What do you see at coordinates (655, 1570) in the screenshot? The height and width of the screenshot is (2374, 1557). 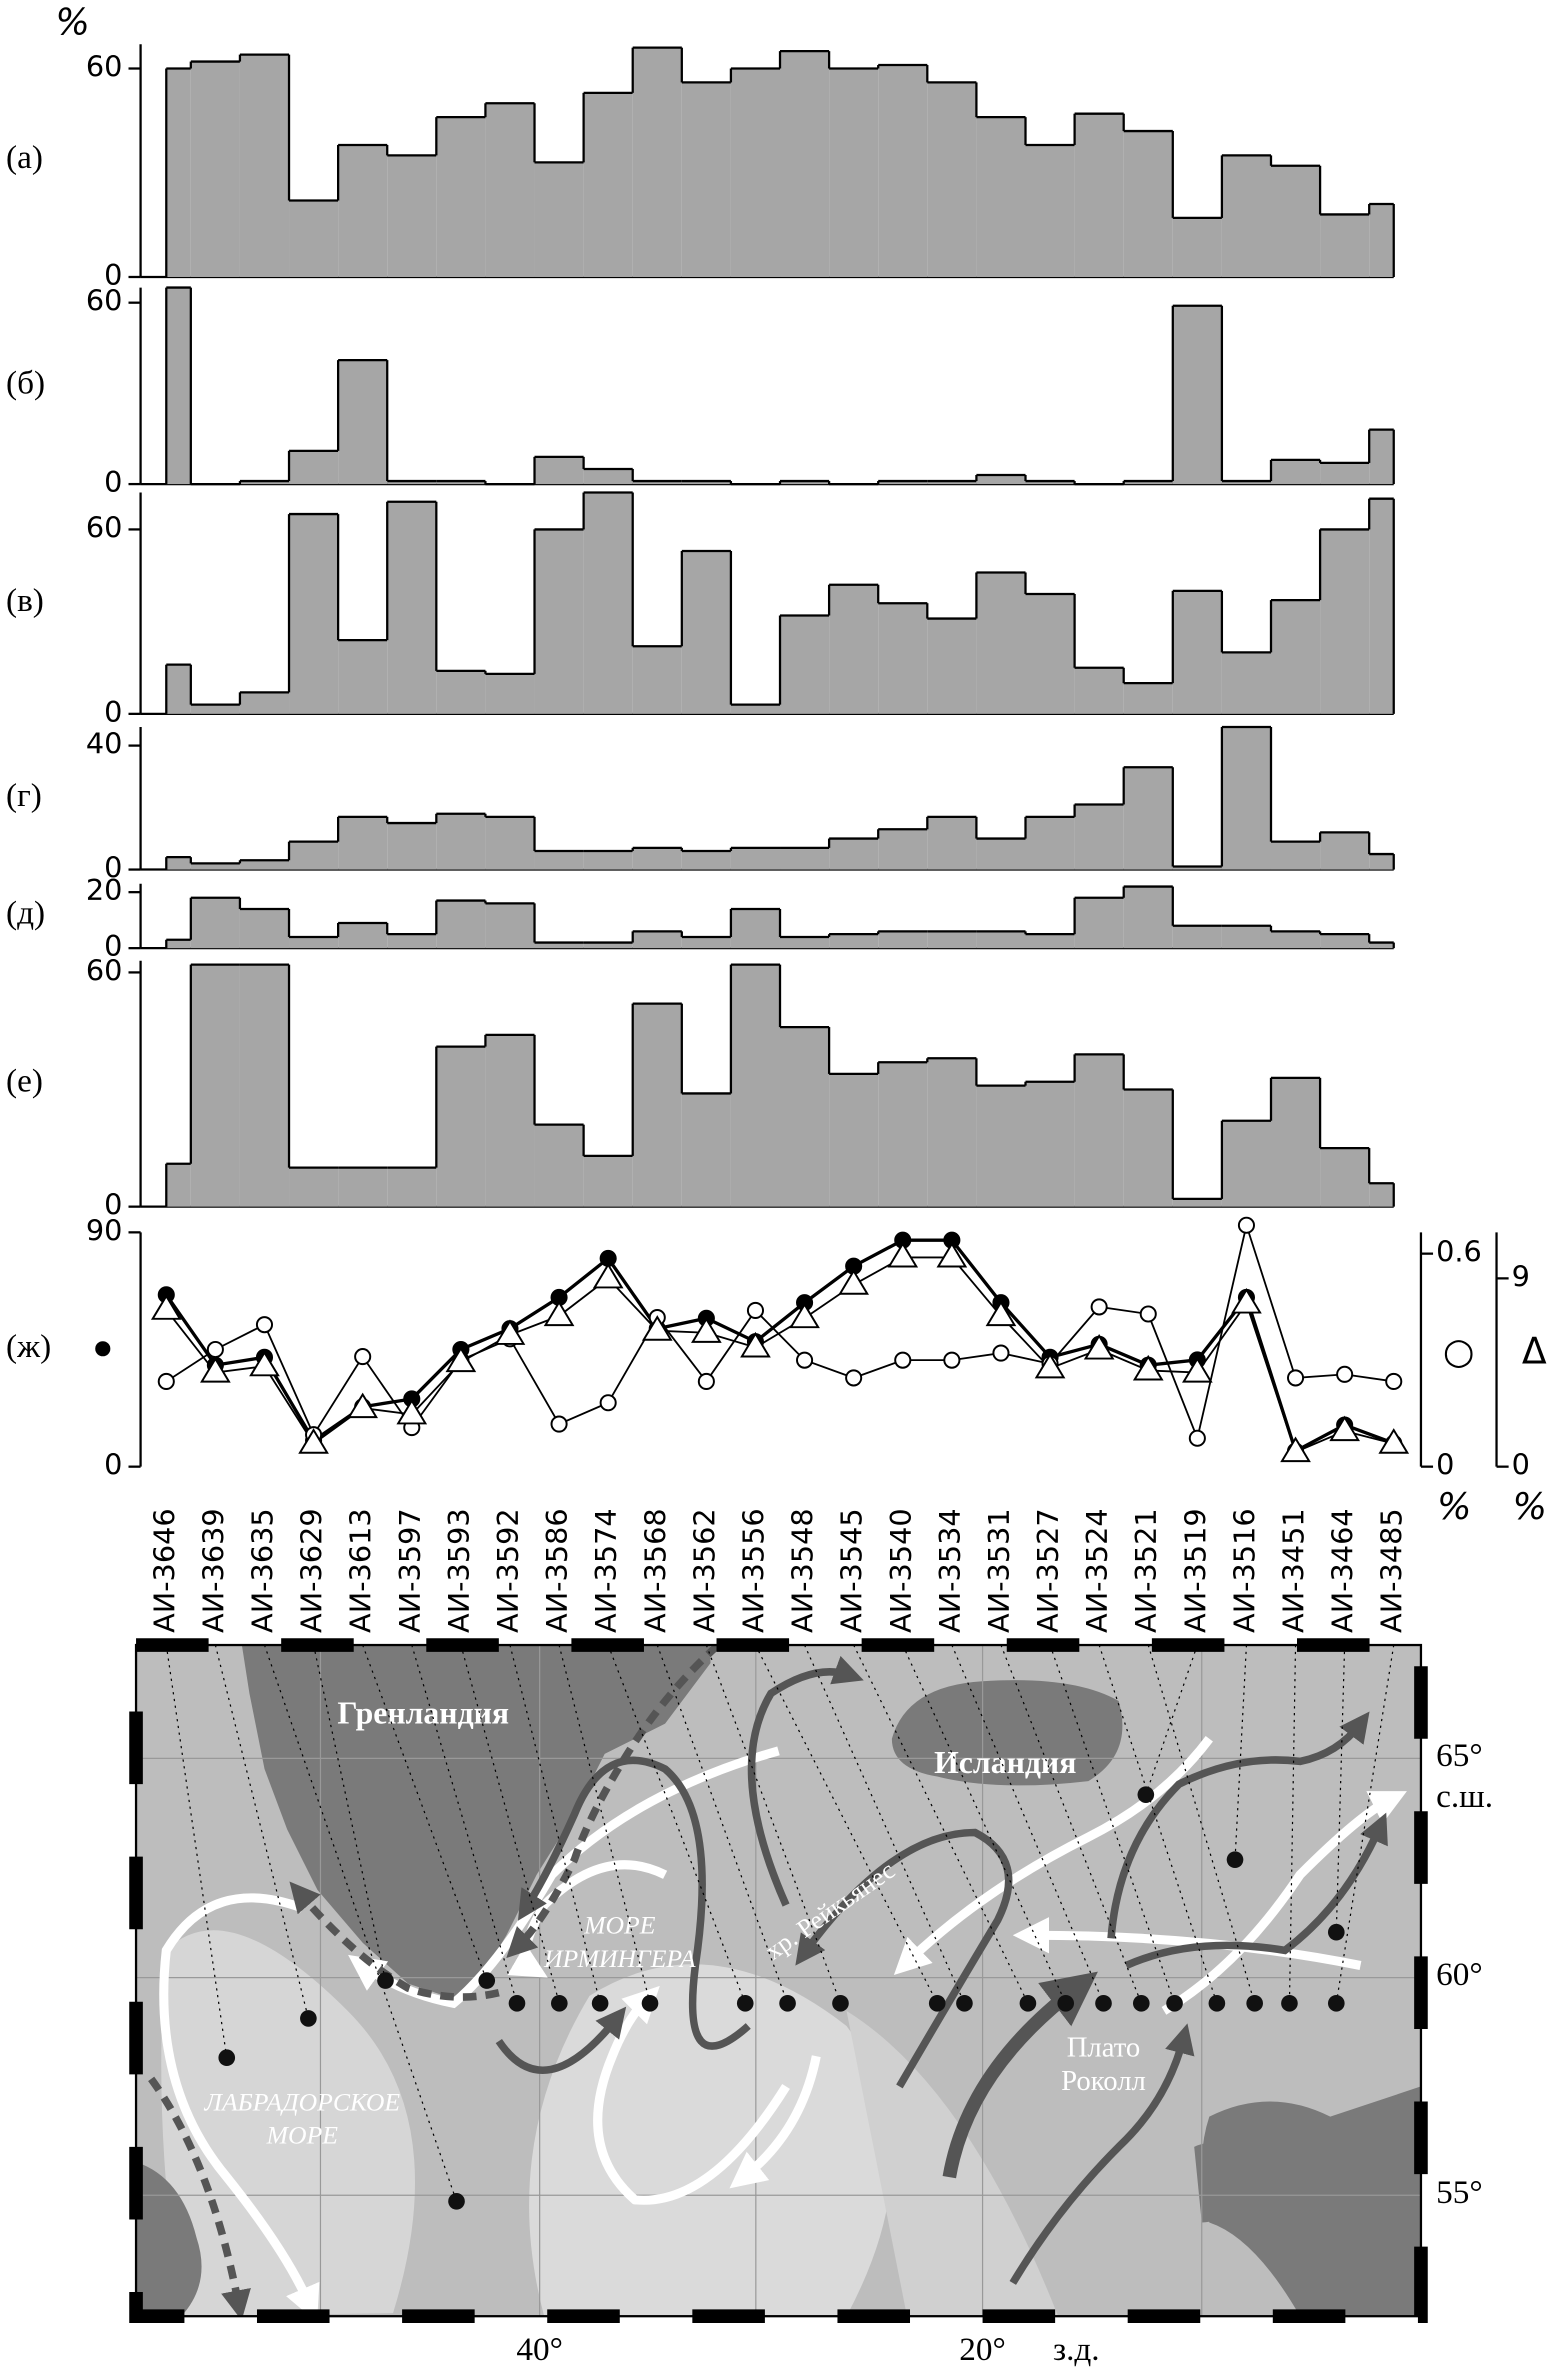 I see `x-tick-label: АИ-3568` at bounding box center [655, 1570].